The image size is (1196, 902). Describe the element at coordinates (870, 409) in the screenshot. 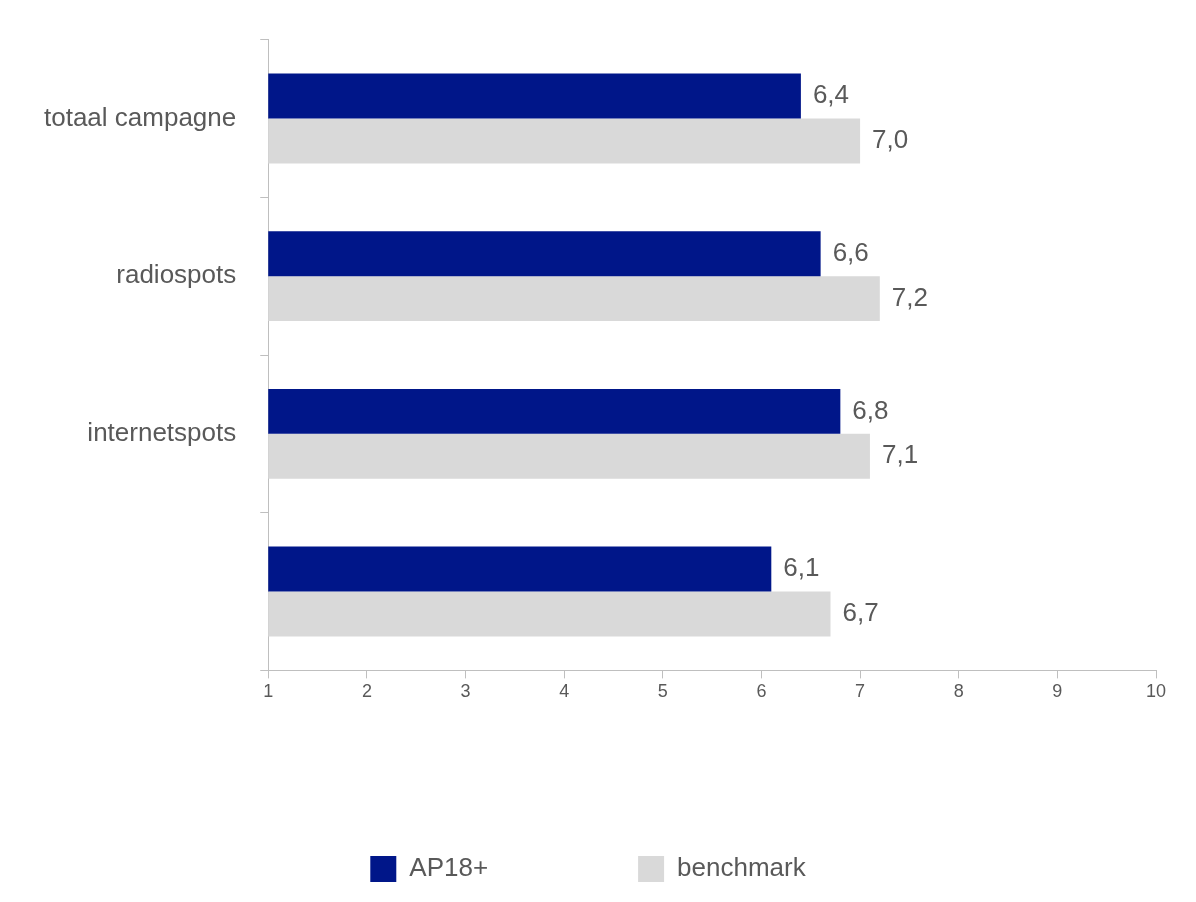

I see `data-label: 6,8` at that location.